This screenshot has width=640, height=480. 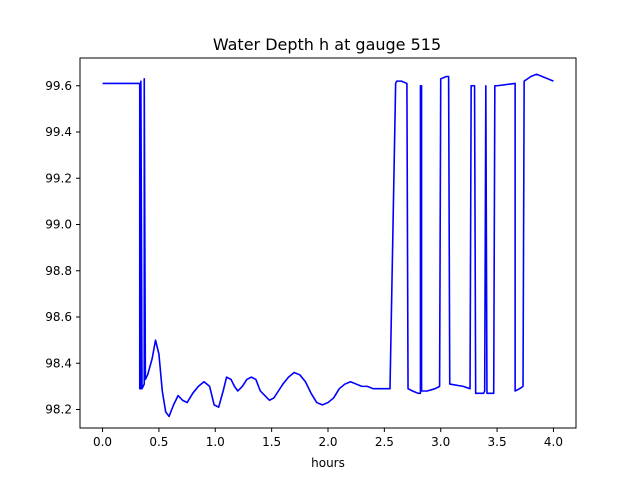 I want to click on y-tick-label: 98.6, so click(x=58, y=317).